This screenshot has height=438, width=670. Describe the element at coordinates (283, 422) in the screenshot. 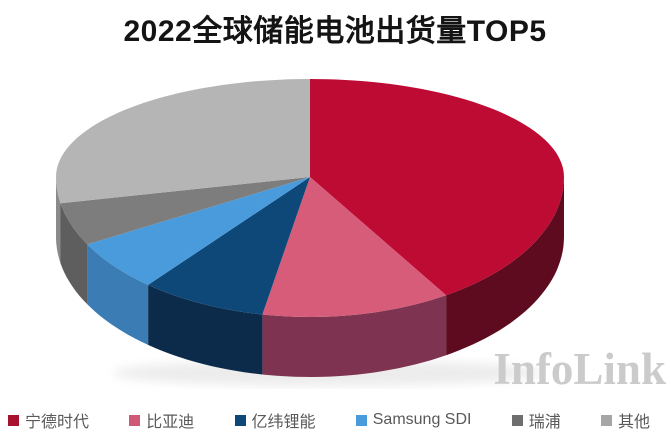

I see `legend-label: 亿纬锂能` at that location.